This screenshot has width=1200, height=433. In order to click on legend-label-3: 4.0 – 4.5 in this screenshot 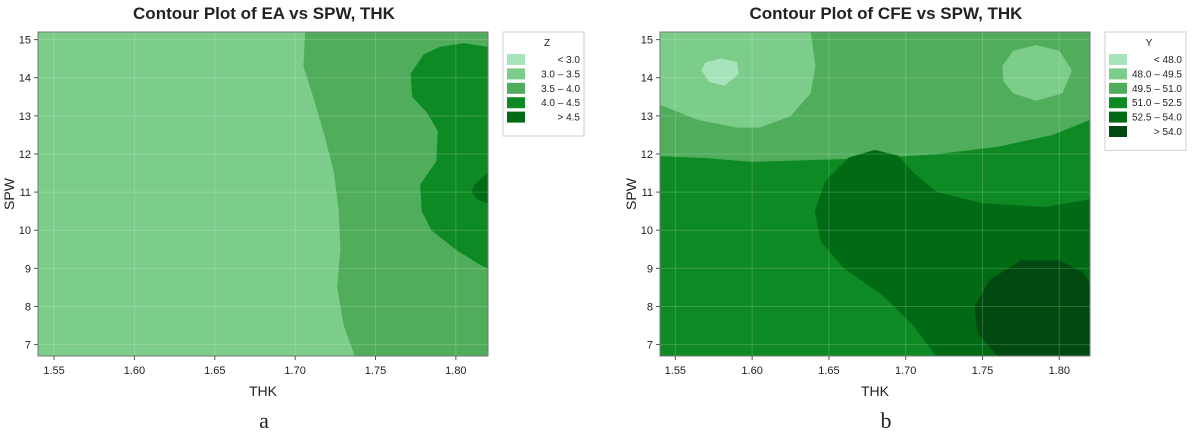, I will do `click(560, 103)`.